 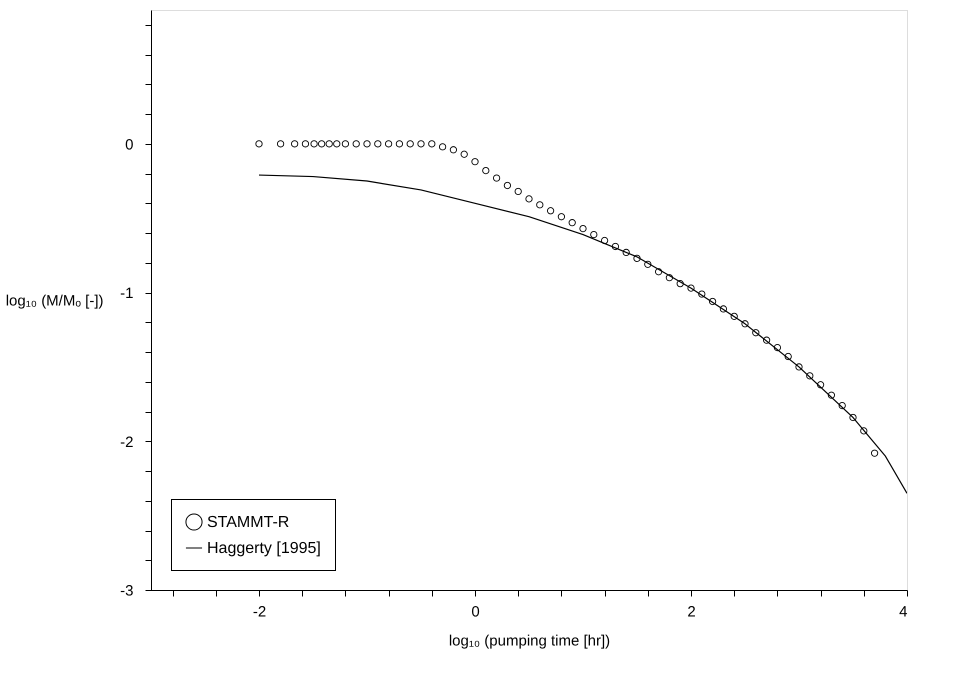 I want to click on x-tick-label: 4, so click(x=903, y=612).